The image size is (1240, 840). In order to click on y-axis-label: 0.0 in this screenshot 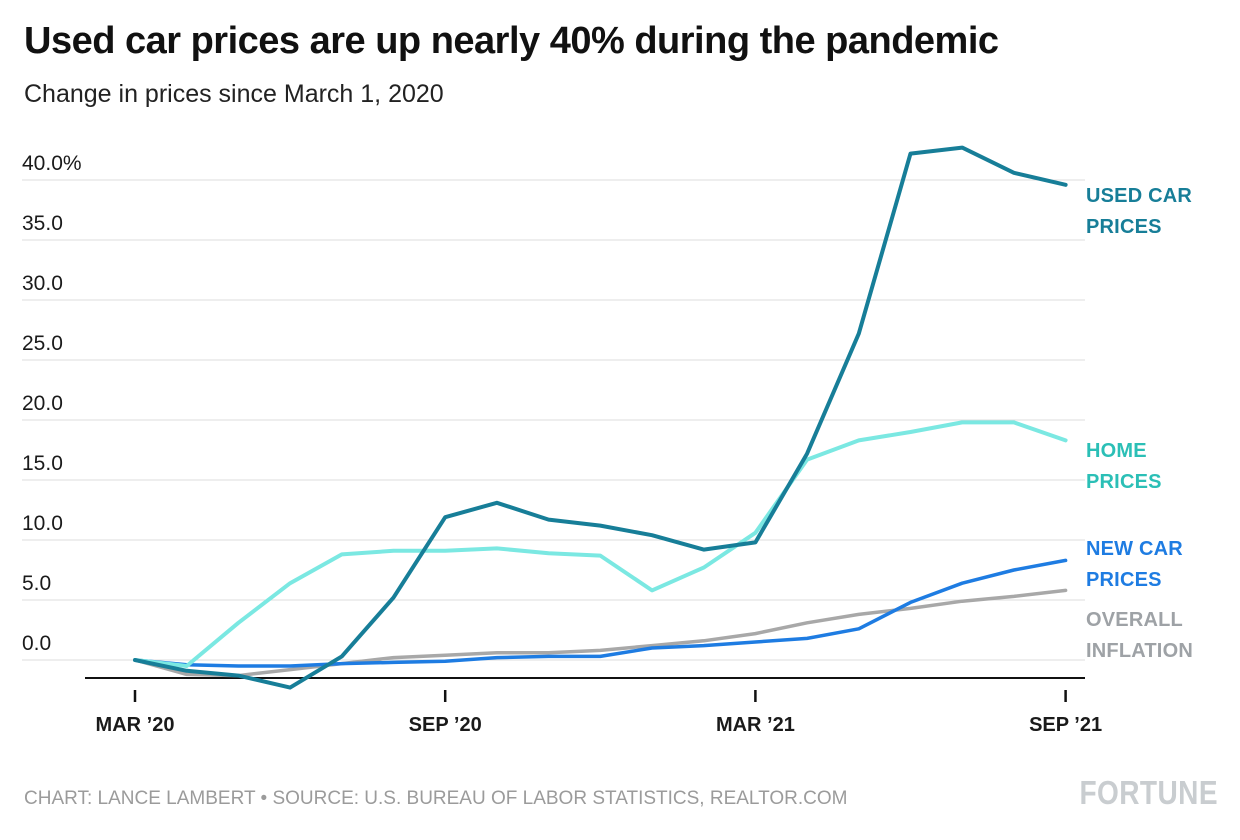, I will do `click(37, 643)`.